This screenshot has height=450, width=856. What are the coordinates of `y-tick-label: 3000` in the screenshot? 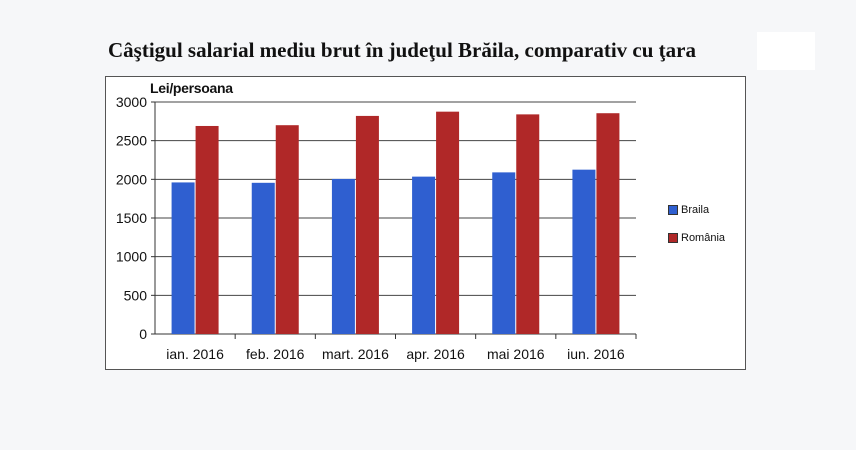 It's located at (131, 102).